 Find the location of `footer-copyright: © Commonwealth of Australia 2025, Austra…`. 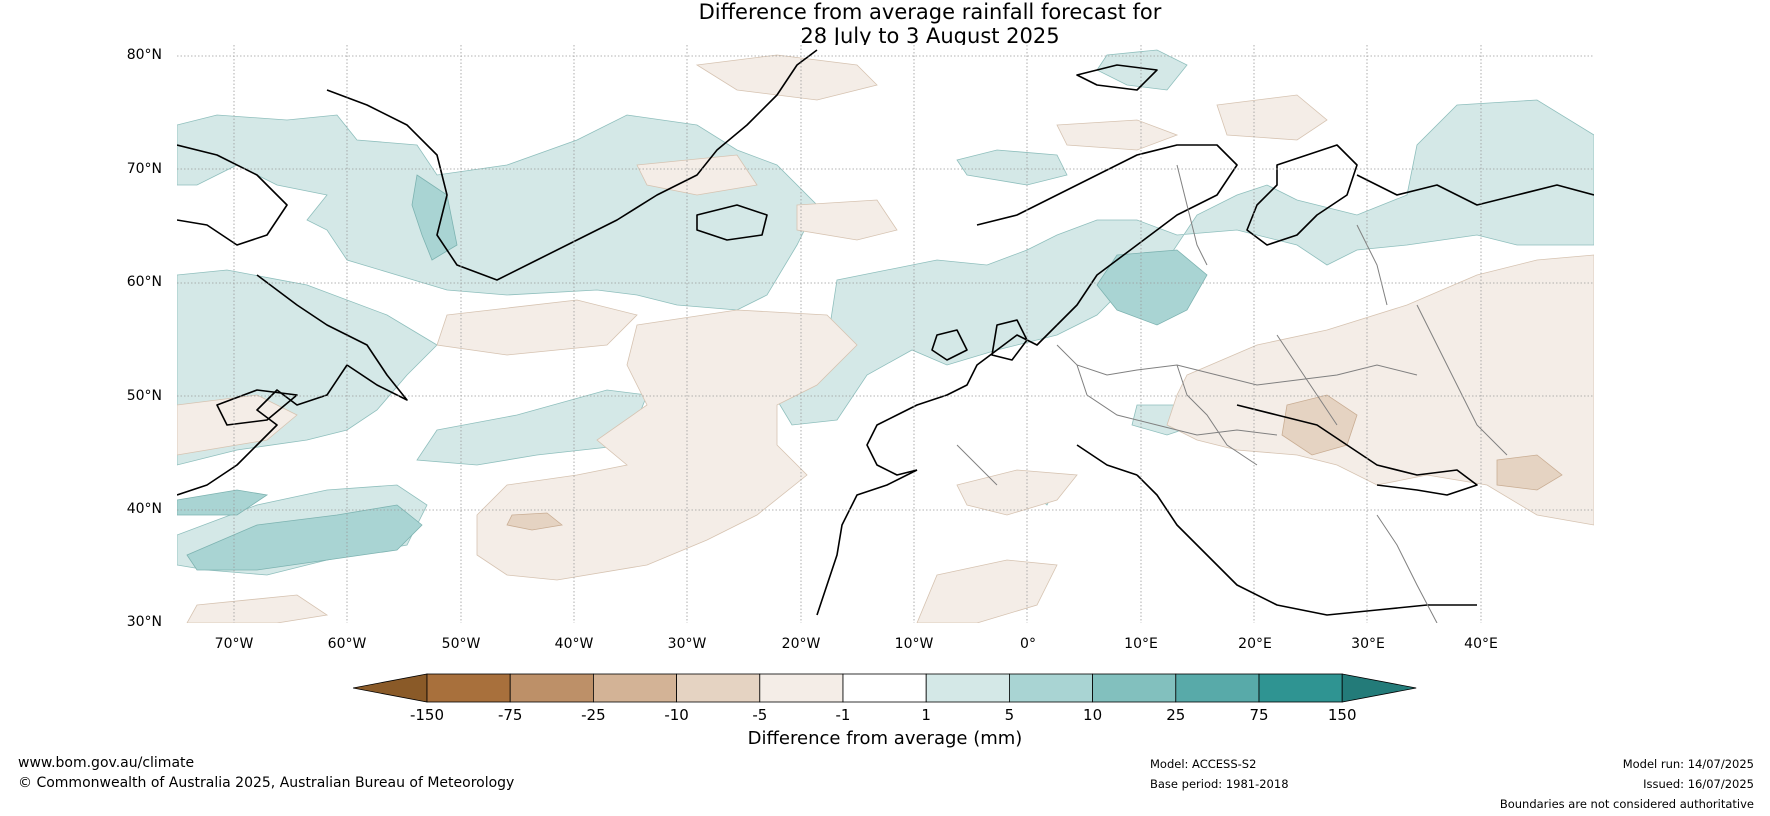

footer-copyright: © Commonwealth of Australia 2025, Austra… is located at coordinates (266, 783).